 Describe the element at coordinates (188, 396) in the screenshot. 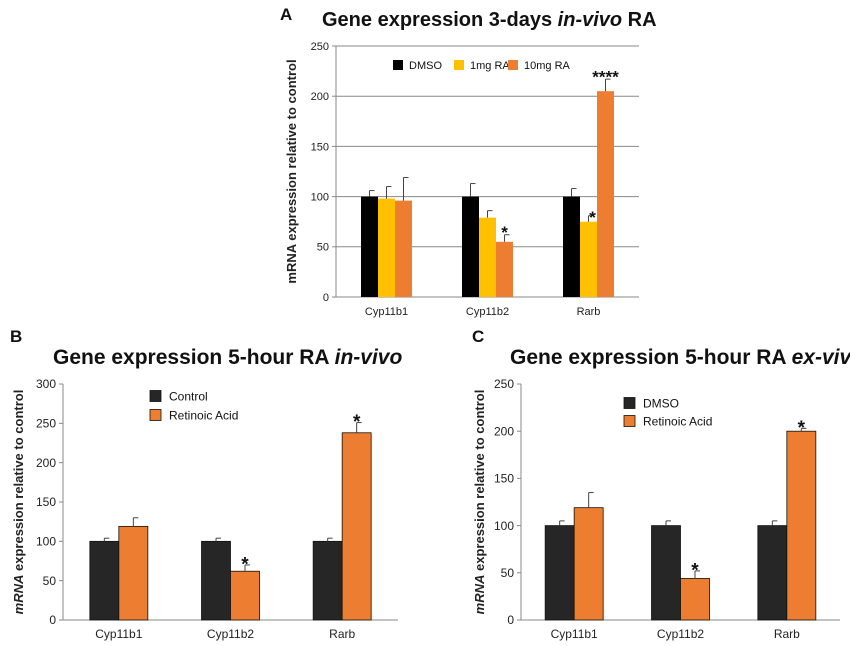

I see `panel-b-legend-label: Control` at that location.